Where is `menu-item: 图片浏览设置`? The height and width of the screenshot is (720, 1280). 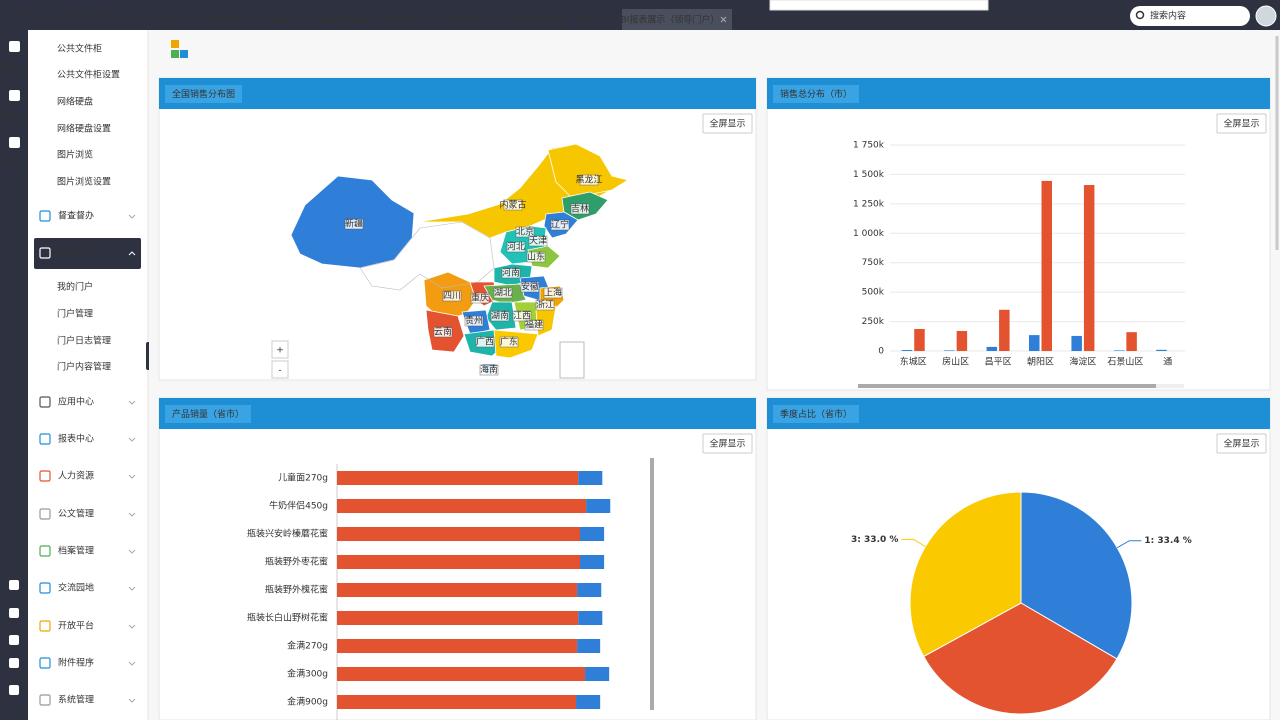
menu-item: 图片浏览设置 is located at coordinates (84, 182).